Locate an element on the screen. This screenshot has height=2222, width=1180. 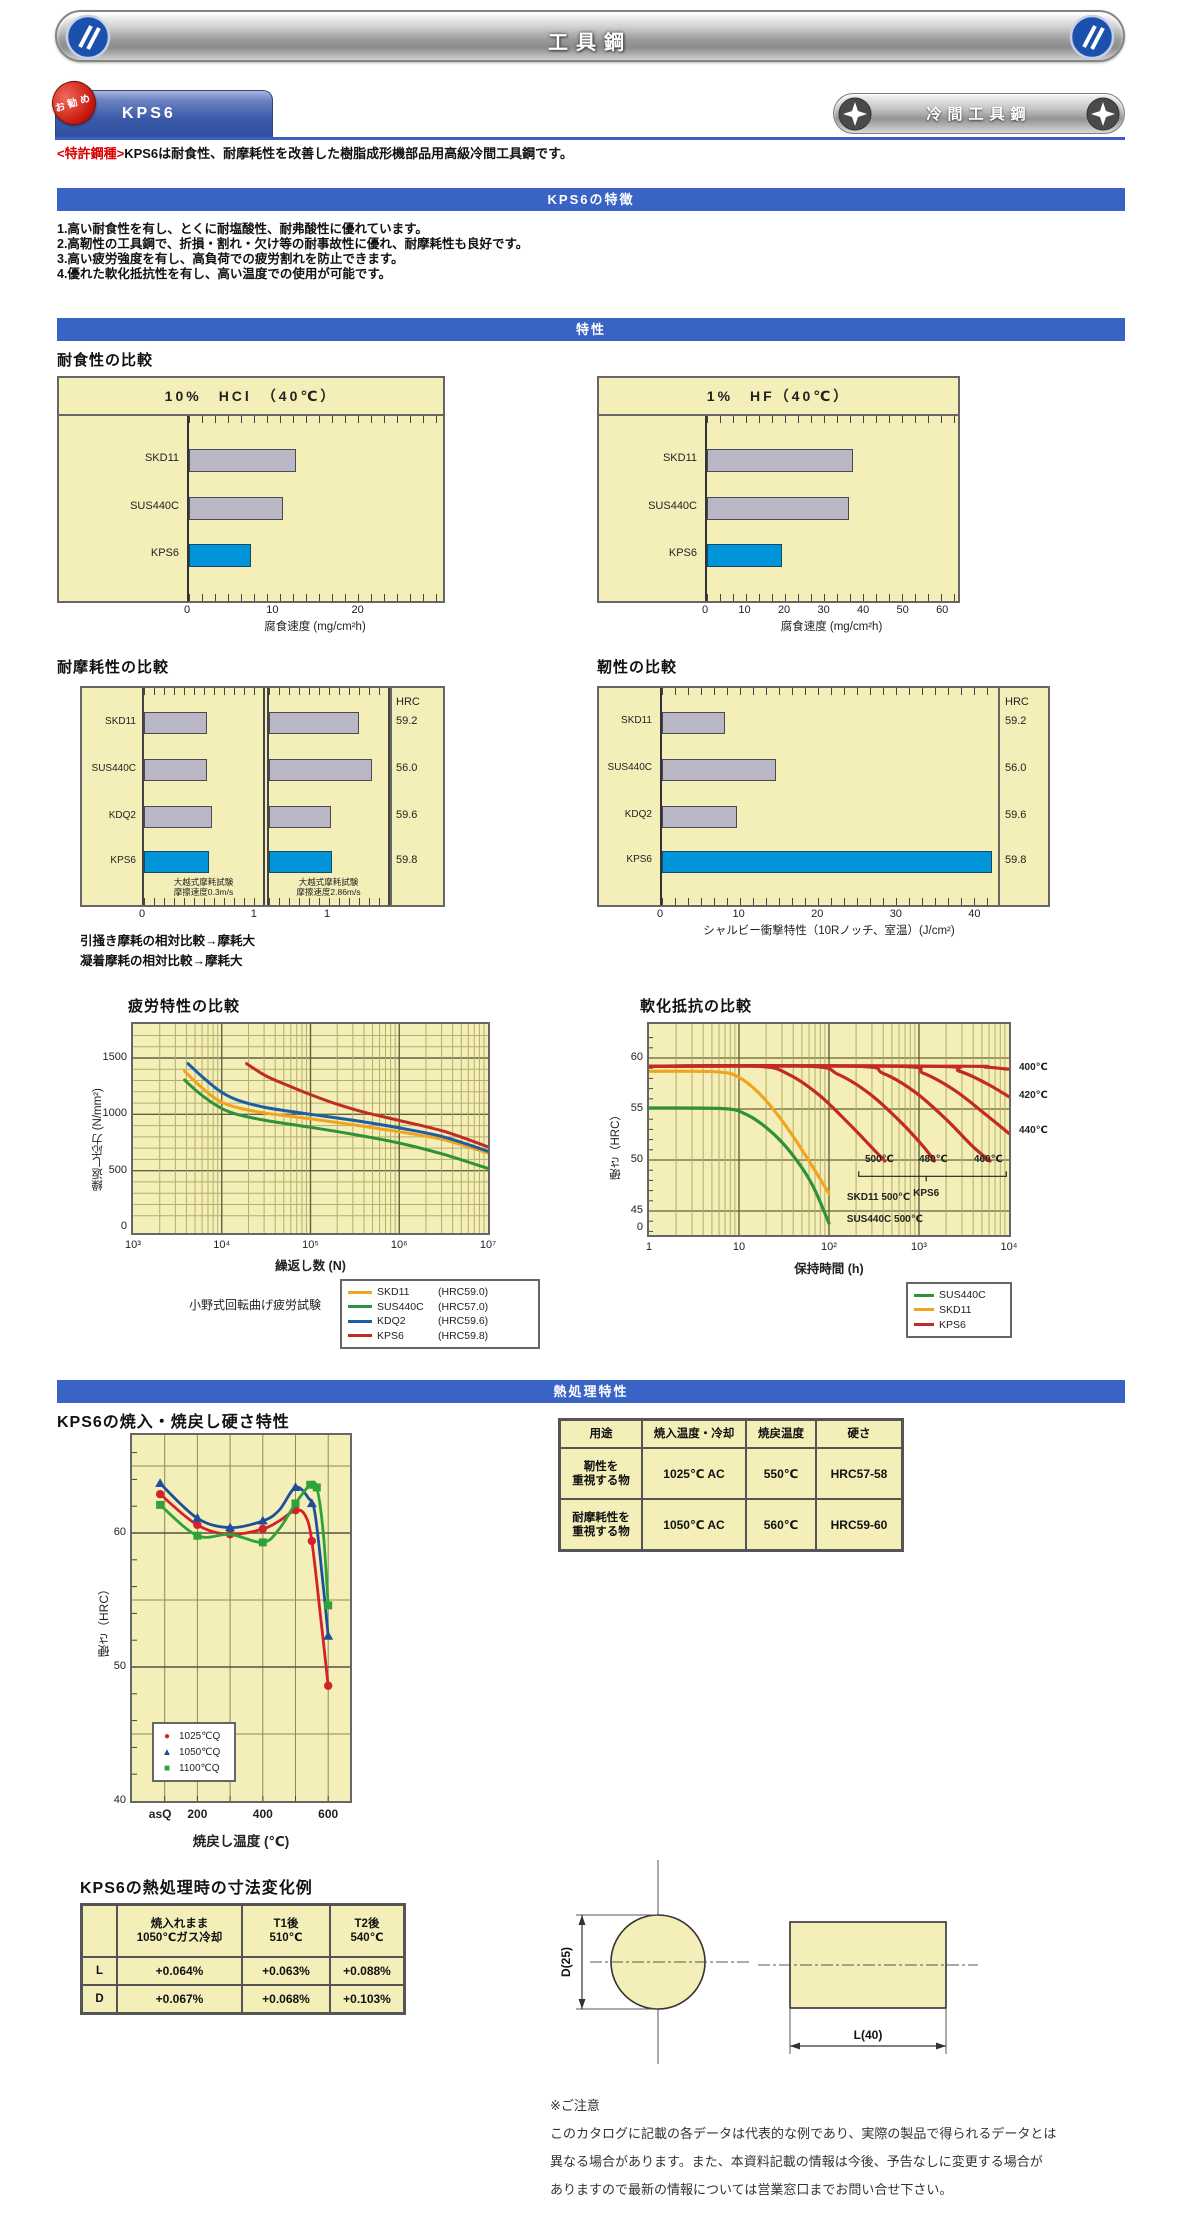
table-header-cell: 焼入れまま 1050℃ガス冷却 is located at coordinates (179, 1931).